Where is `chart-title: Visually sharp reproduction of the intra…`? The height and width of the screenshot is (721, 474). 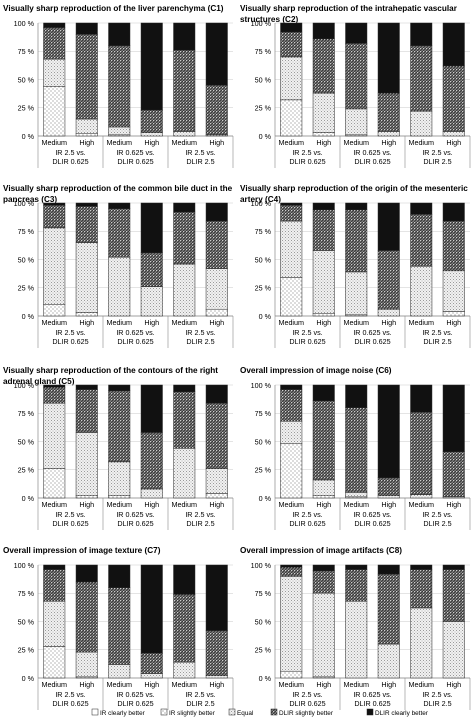 chart-title: Visually sharp reproduction of the intra… is located at coordinates (349, 8).